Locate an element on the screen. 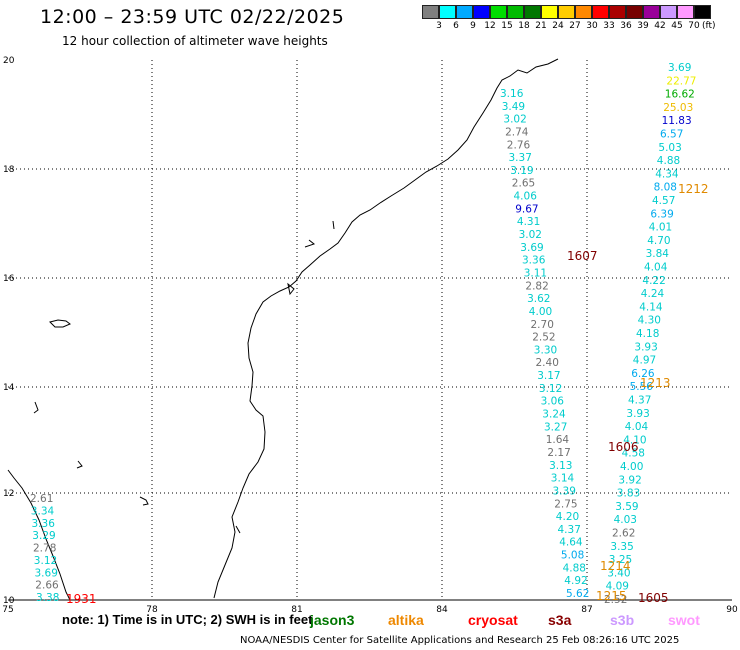 This screenshot has height=650, width=740. wave-height-label: 3.17 is located at coordinates (548, 376).